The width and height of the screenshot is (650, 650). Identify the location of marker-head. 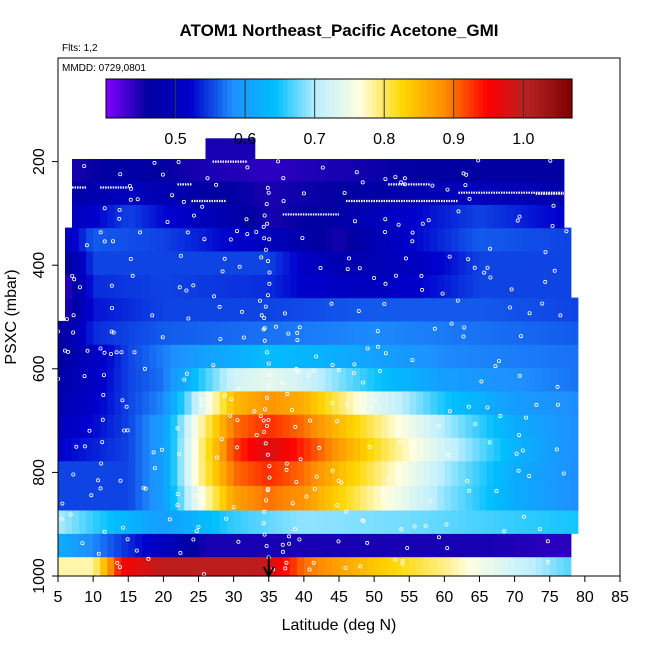
(268, 572).